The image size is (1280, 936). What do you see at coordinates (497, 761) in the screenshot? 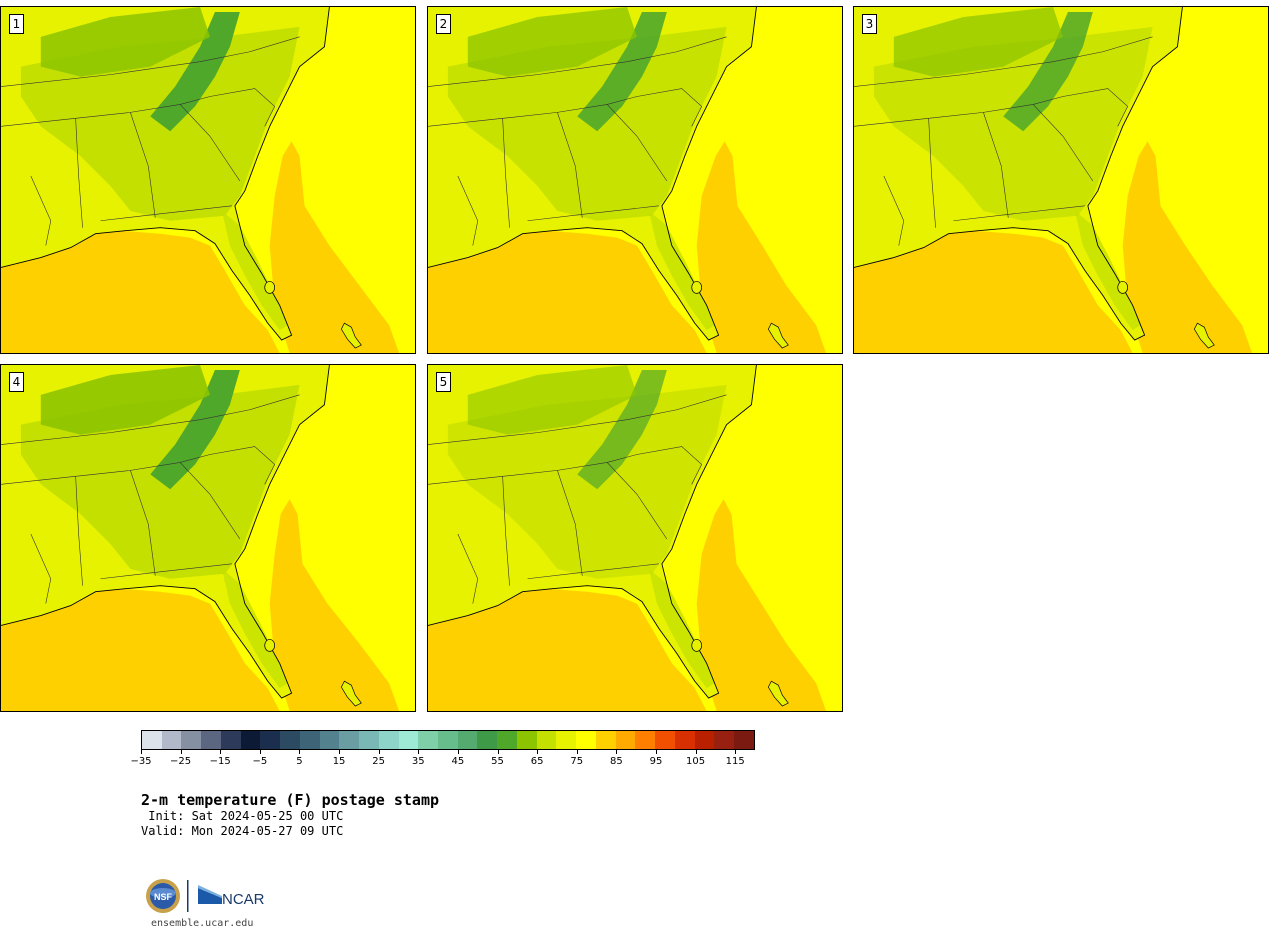
I see `colorbar-tick-label: 55` at bounding box center [497, 761].